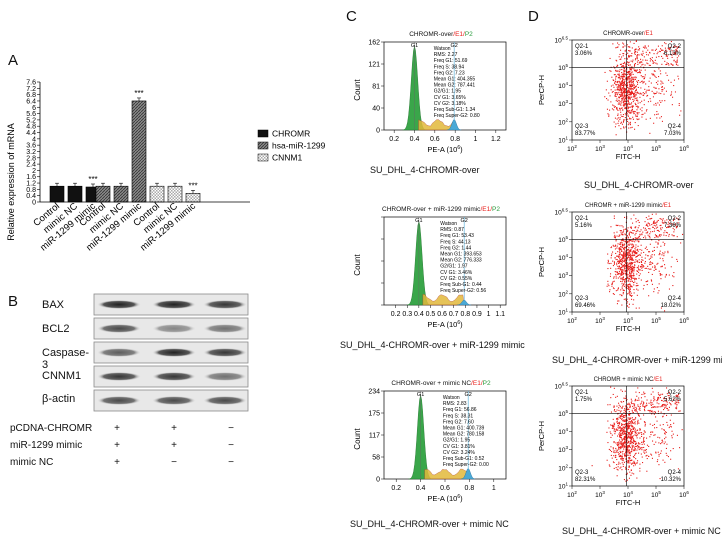 Image resolution: width=722 pixels, height=538 pixels. Describe the element at coordinates (457, 236) in the screenshot. I see `stat-line: Freq G1: 53.43` at that location.